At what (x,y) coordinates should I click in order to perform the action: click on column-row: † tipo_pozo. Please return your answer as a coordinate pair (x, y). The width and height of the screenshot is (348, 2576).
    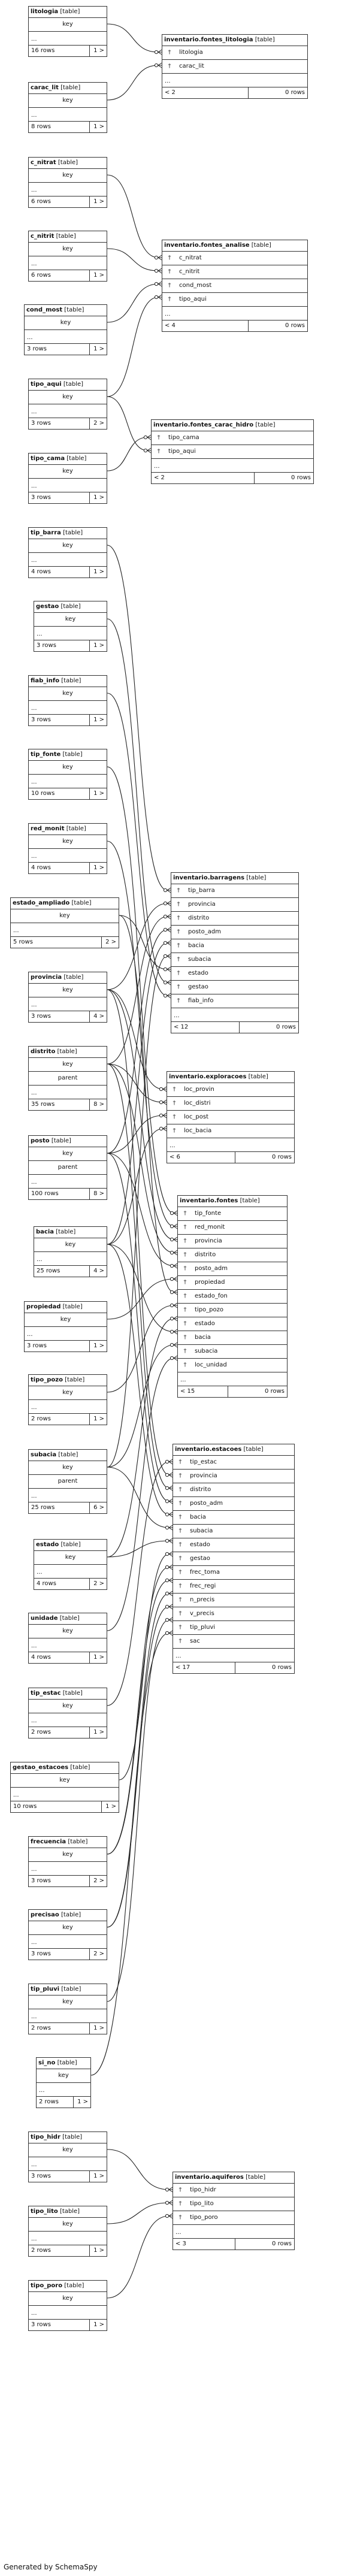
    Looking at the image, I should click on (232, 1310).